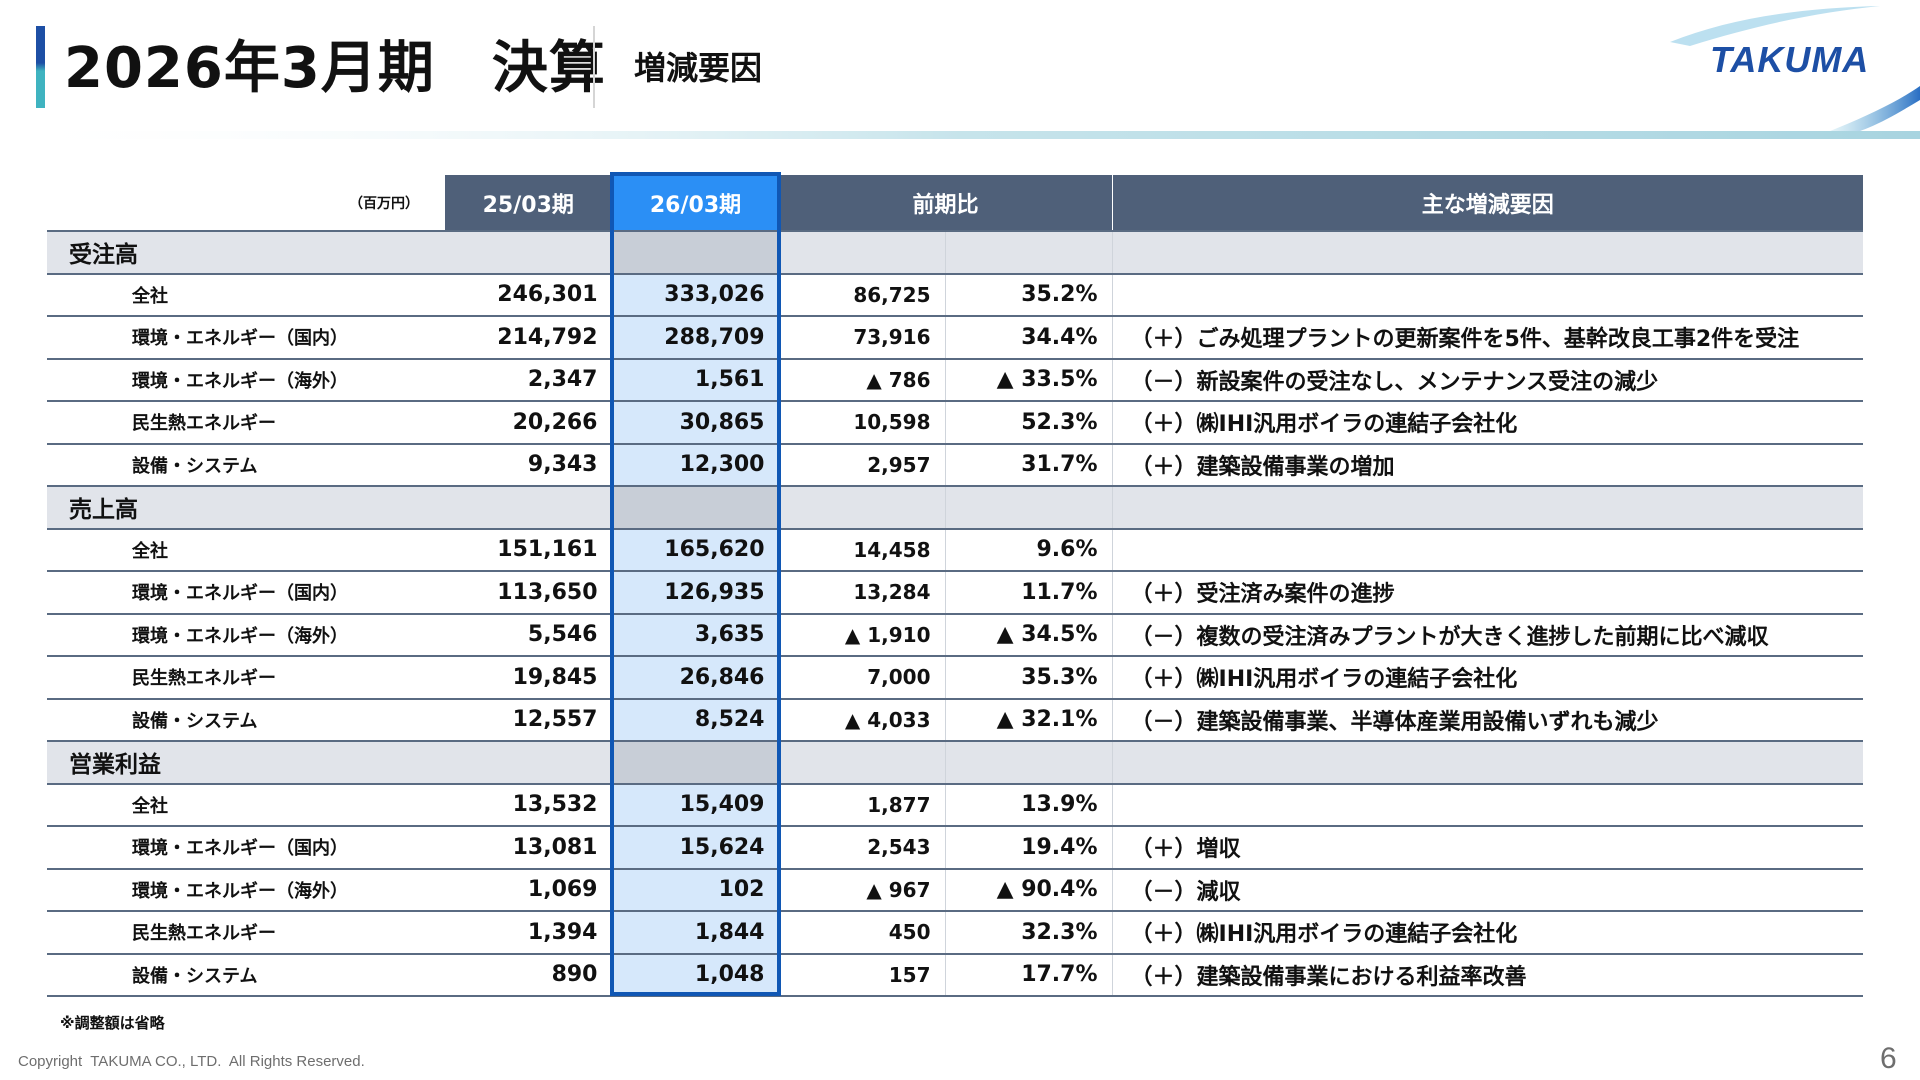 The height and width of the screenshot is (1080, 1920). Describe the element at coordinates (862, 720) in the screenshot. I see `diff-value: ▲ 4,033` at that location.